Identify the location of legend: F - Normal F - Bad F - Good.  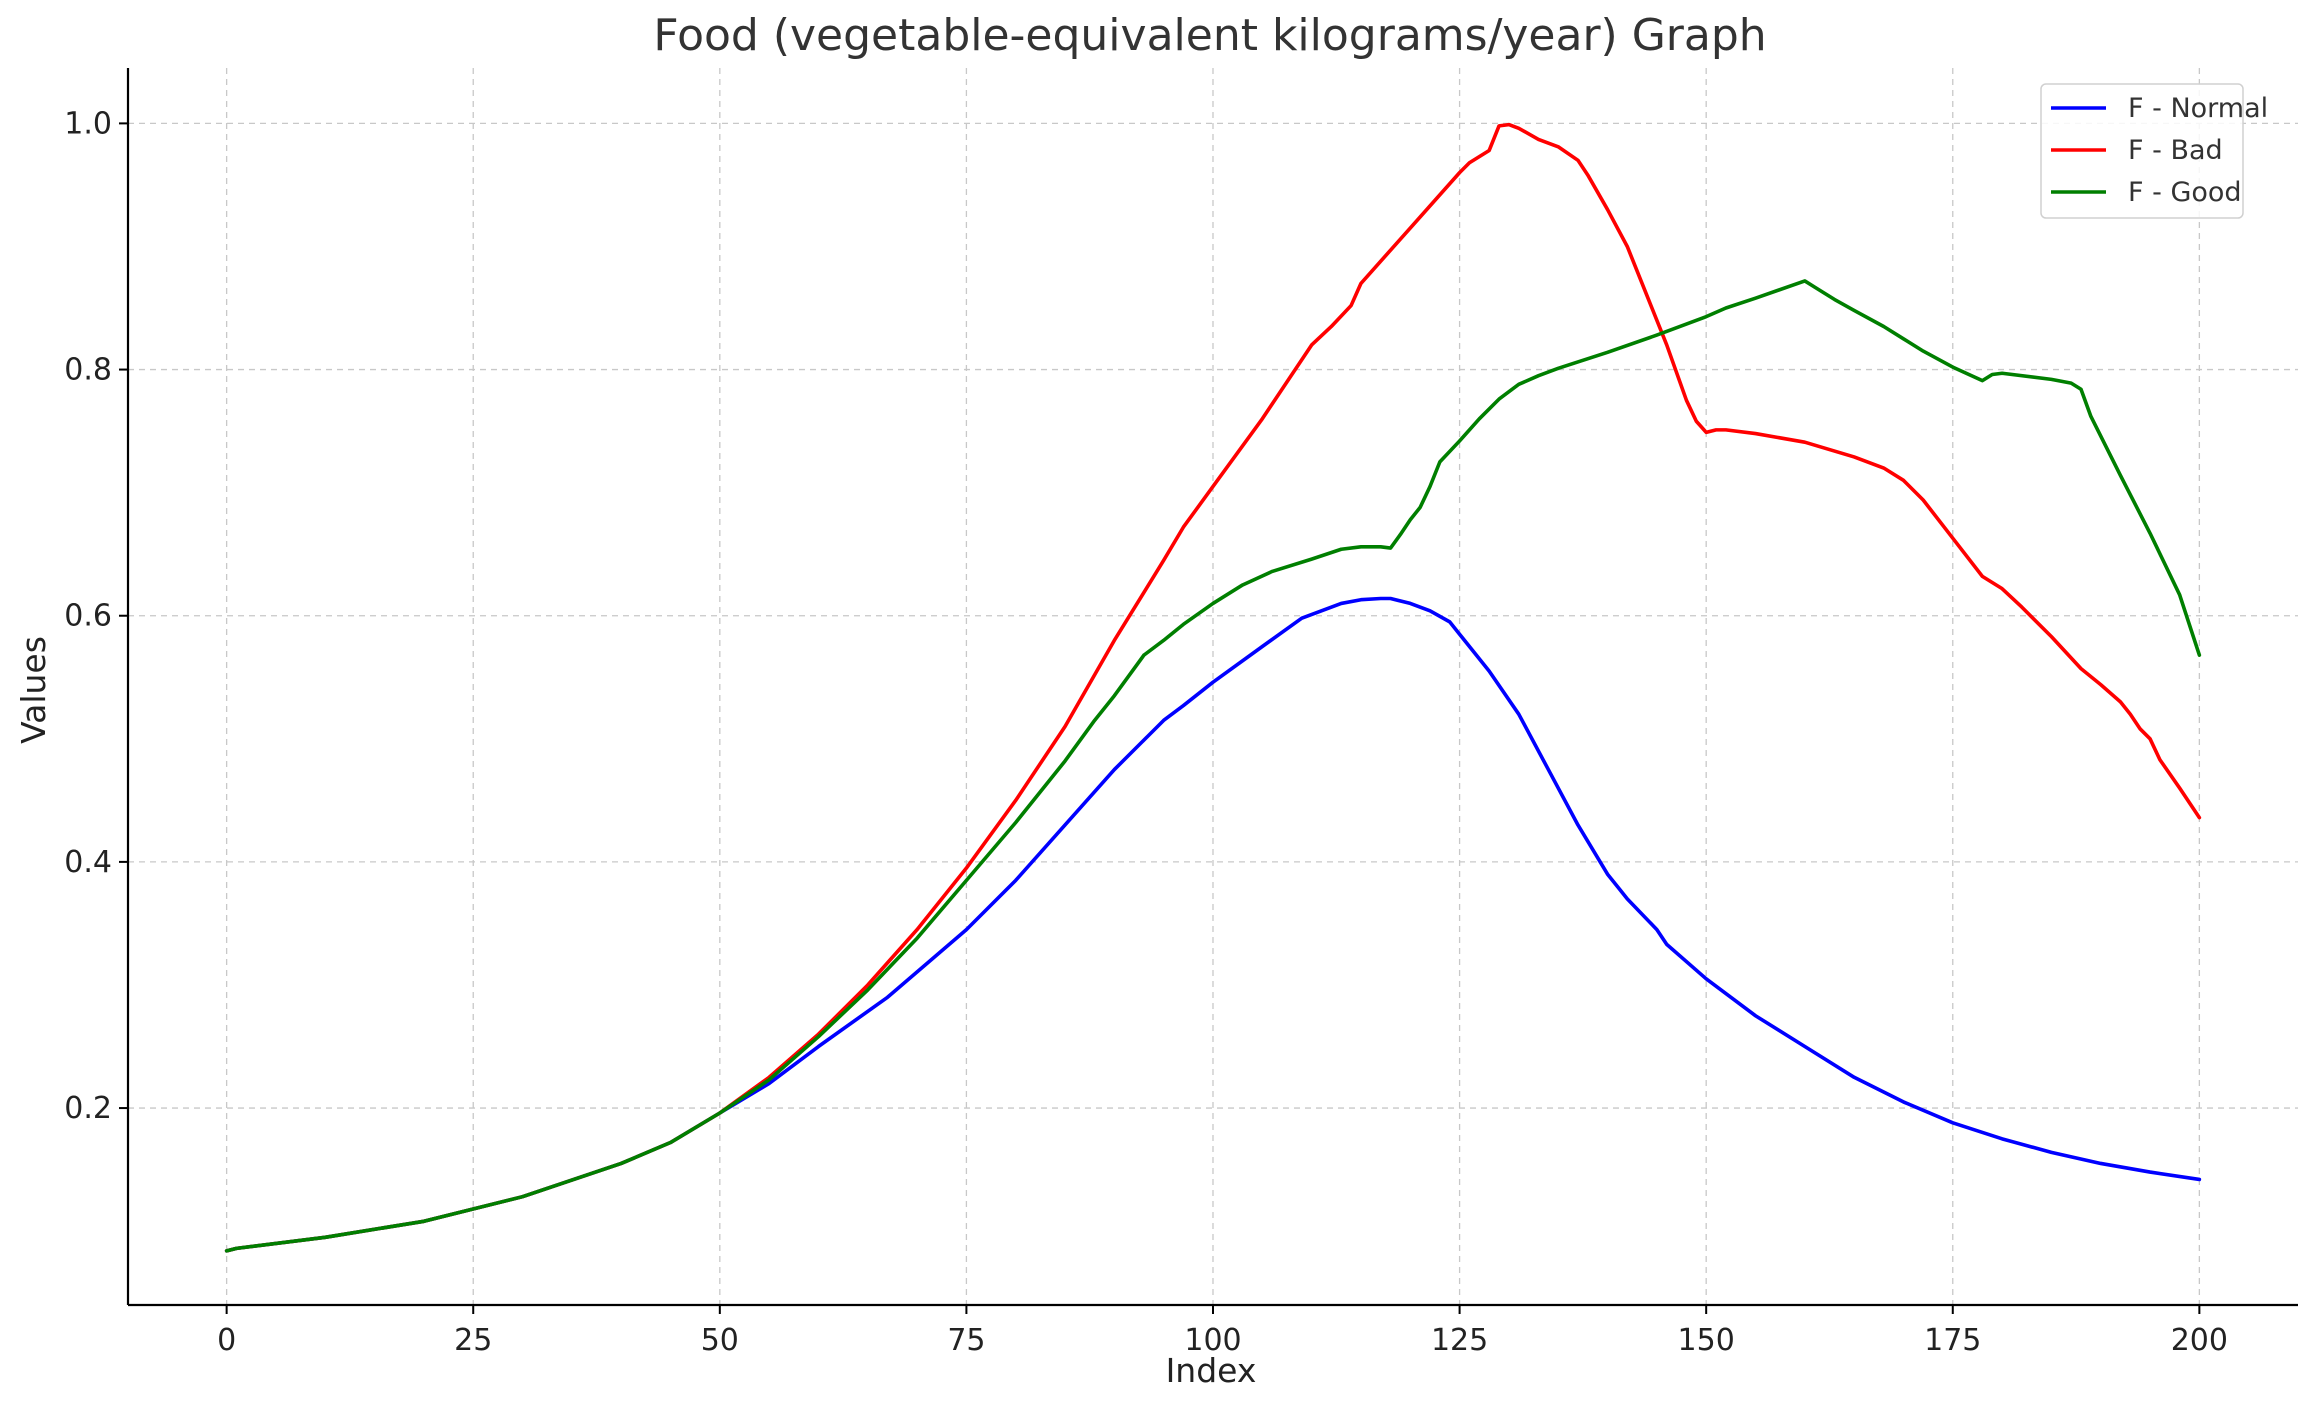
(2154, 151).